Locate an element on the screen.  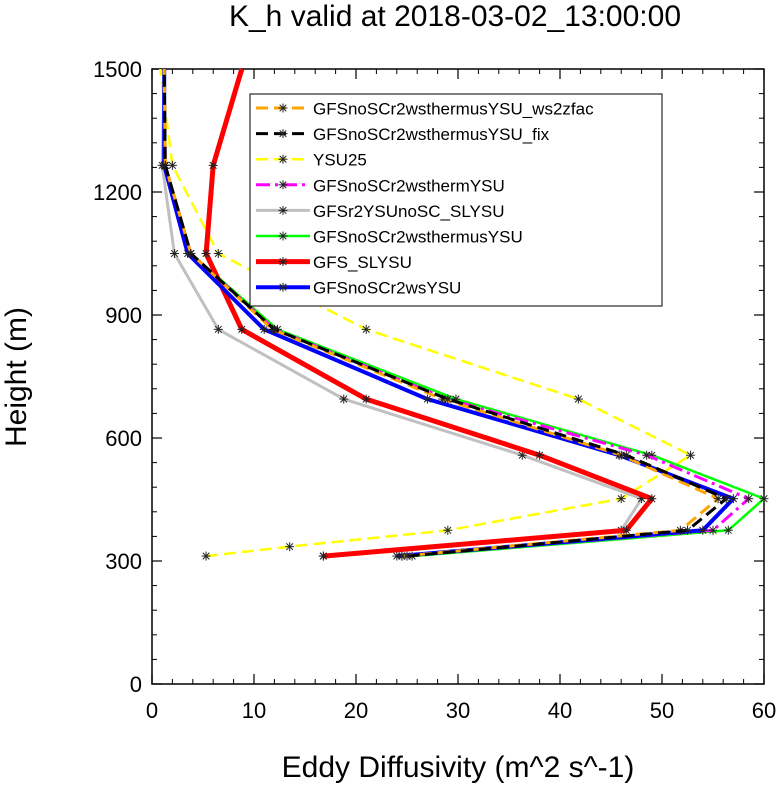
x-tick-label: 40 is located at coordinates (560, 710).